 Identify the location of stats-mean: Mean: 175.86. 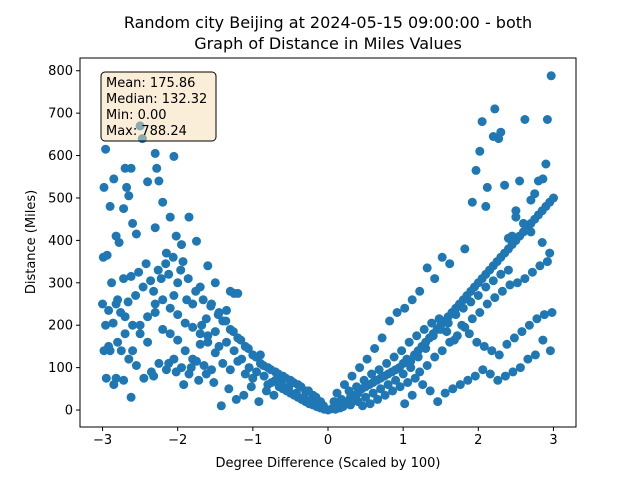
(150, 83).